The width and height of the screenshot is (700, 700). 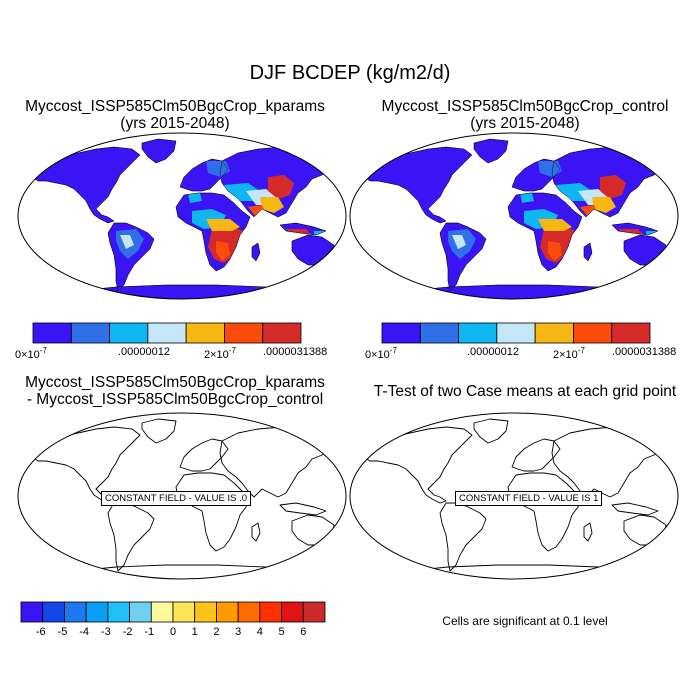 What do you see at coordinates (529, 498) in the screenshot?
I see `constant-field-message-ttest: CONSTANT FIELD - VALUE IS 1` at bounding box center [529, 498].